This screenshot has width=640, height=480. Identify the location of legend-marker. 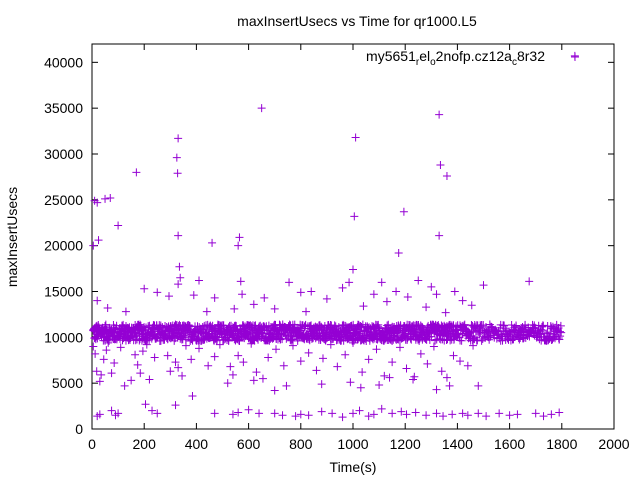
(575, 57).